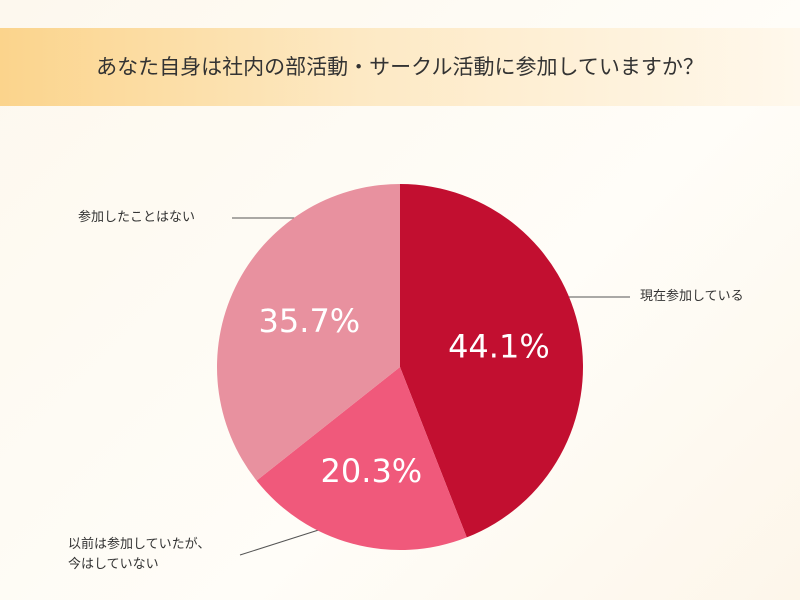 The image size is (800, 600). Describe the element at coordinates (139, 554) in the screenshot. I see `category-label: 以前は参加していたが、 今はしていない` at that location.